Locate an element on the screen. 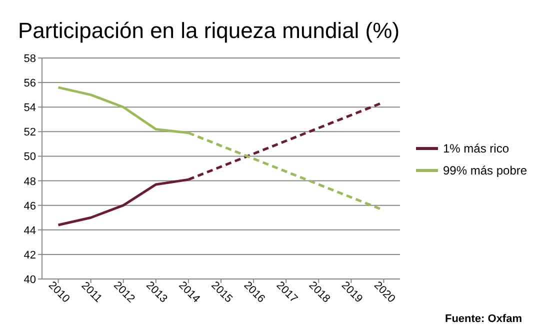 The width and height of the screenshot is (544, 334). y-tick-label: 56 is located at coordinates (30, 84).